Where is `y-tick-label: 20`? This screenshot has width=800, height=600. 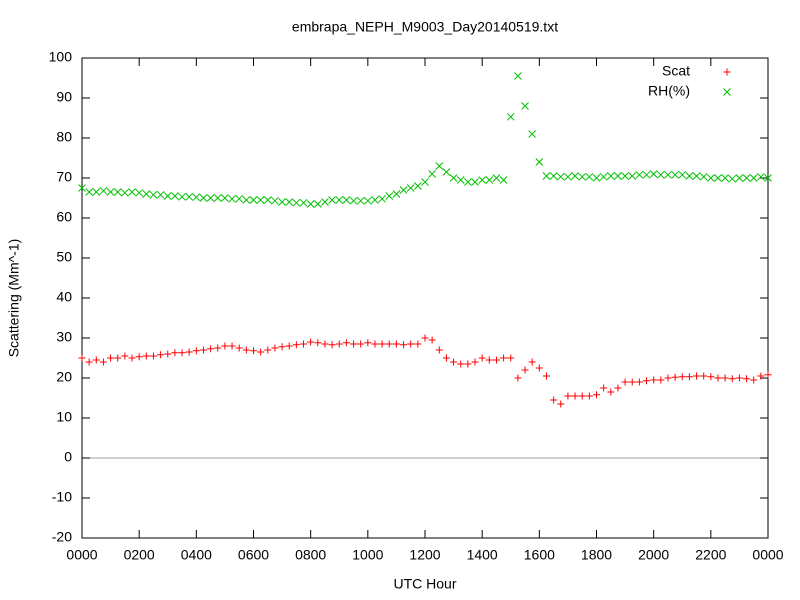 y-tick-label: 20 is located at coordinates (64, 377).